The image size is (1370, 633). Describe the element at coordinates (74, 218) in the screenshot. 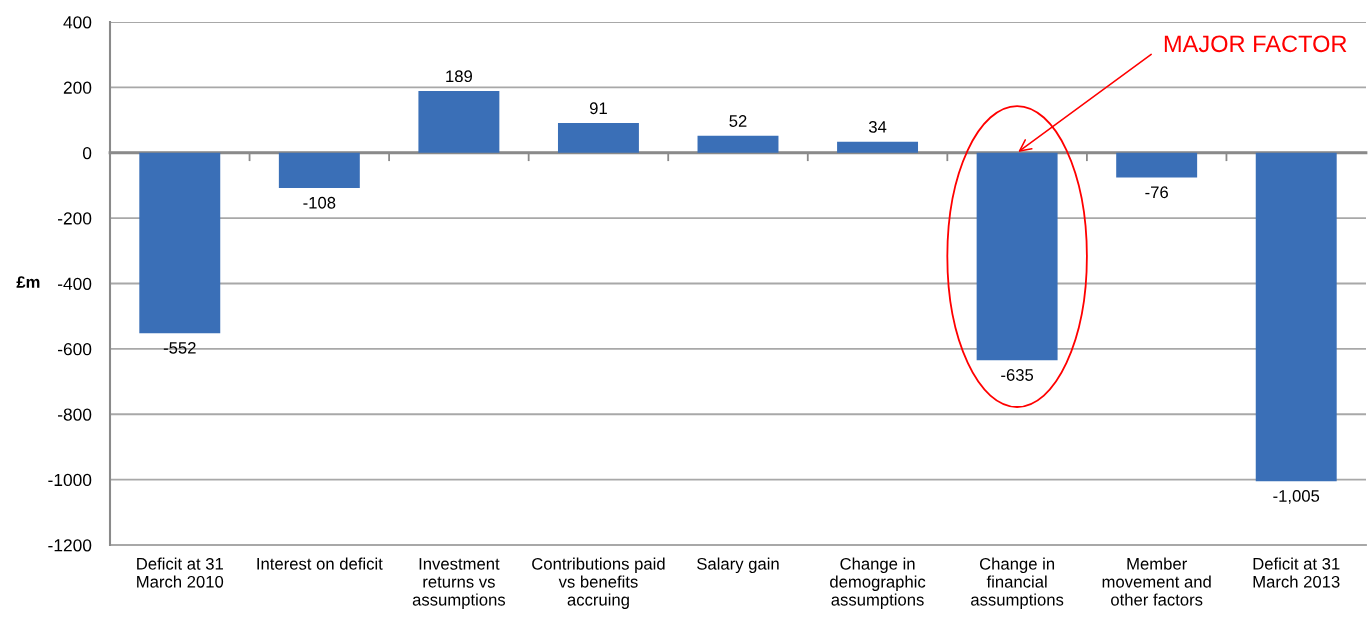

I see `y-tick-label: -200` at that location.